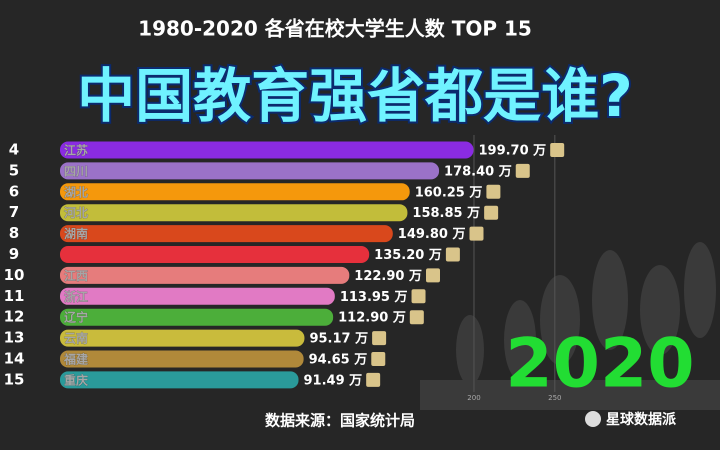 The image size is (720, 450). Describe the element at coordinates (599, 364) in the screenshot. I see `year-label: 2020` at that location.